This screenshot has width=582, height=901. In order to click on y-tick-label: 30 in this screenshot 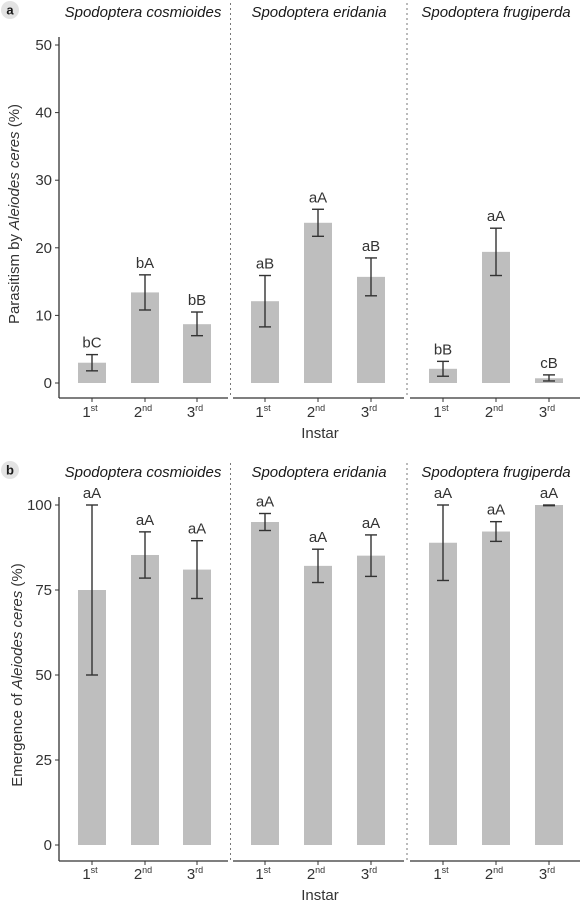, I will do `click(43, 180)`.